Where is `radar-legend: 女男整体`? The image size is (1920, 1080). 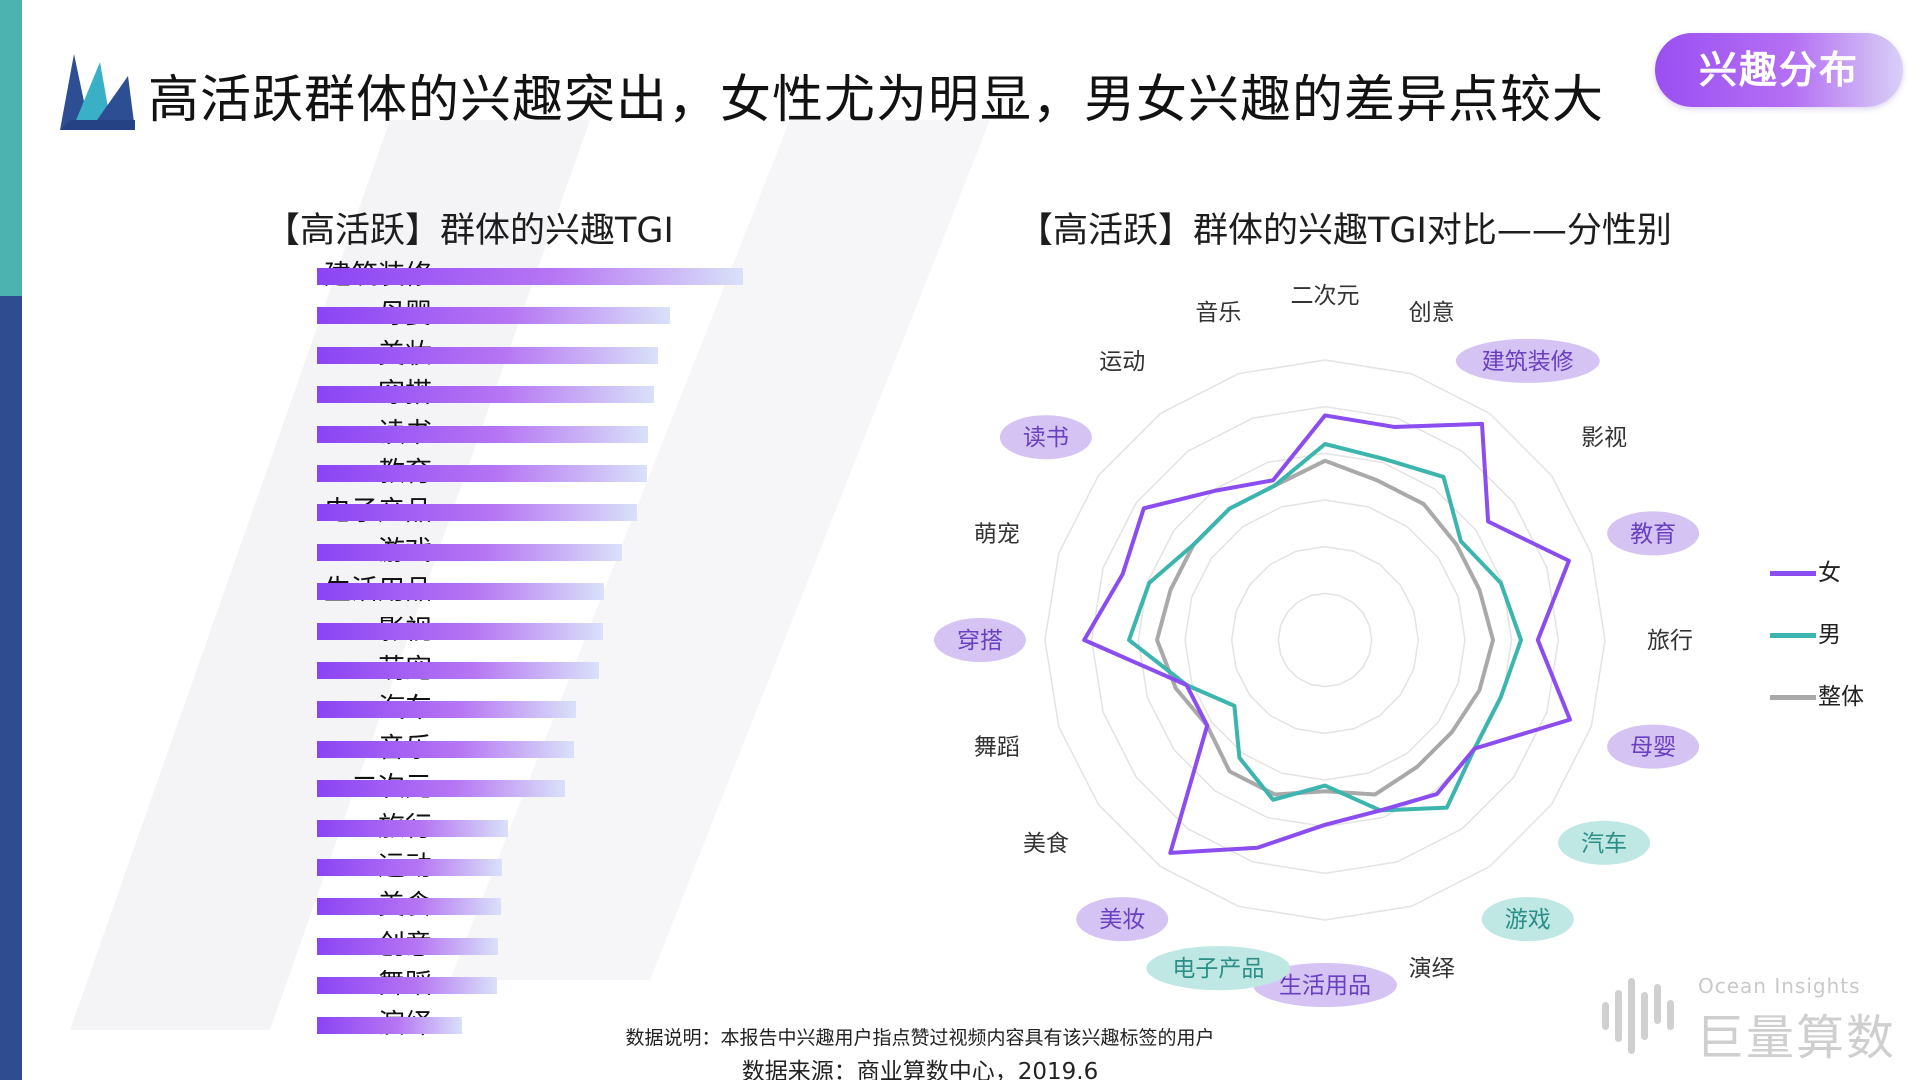
radar-legend: 女男整体 is located at coordinates (1830, 648).